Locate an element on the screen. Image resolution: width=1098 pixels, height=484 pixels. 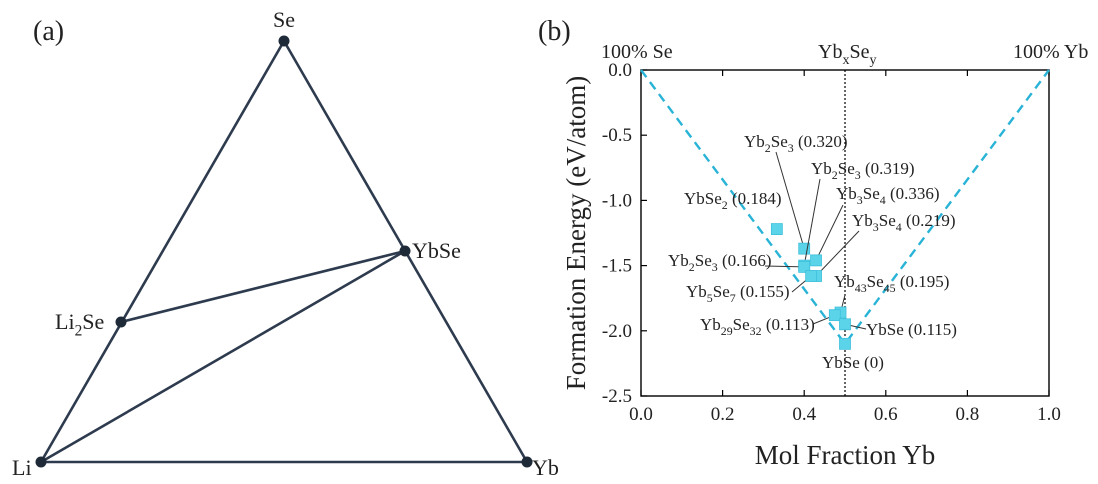
label-text: Li is located at coordinates (65, 321).